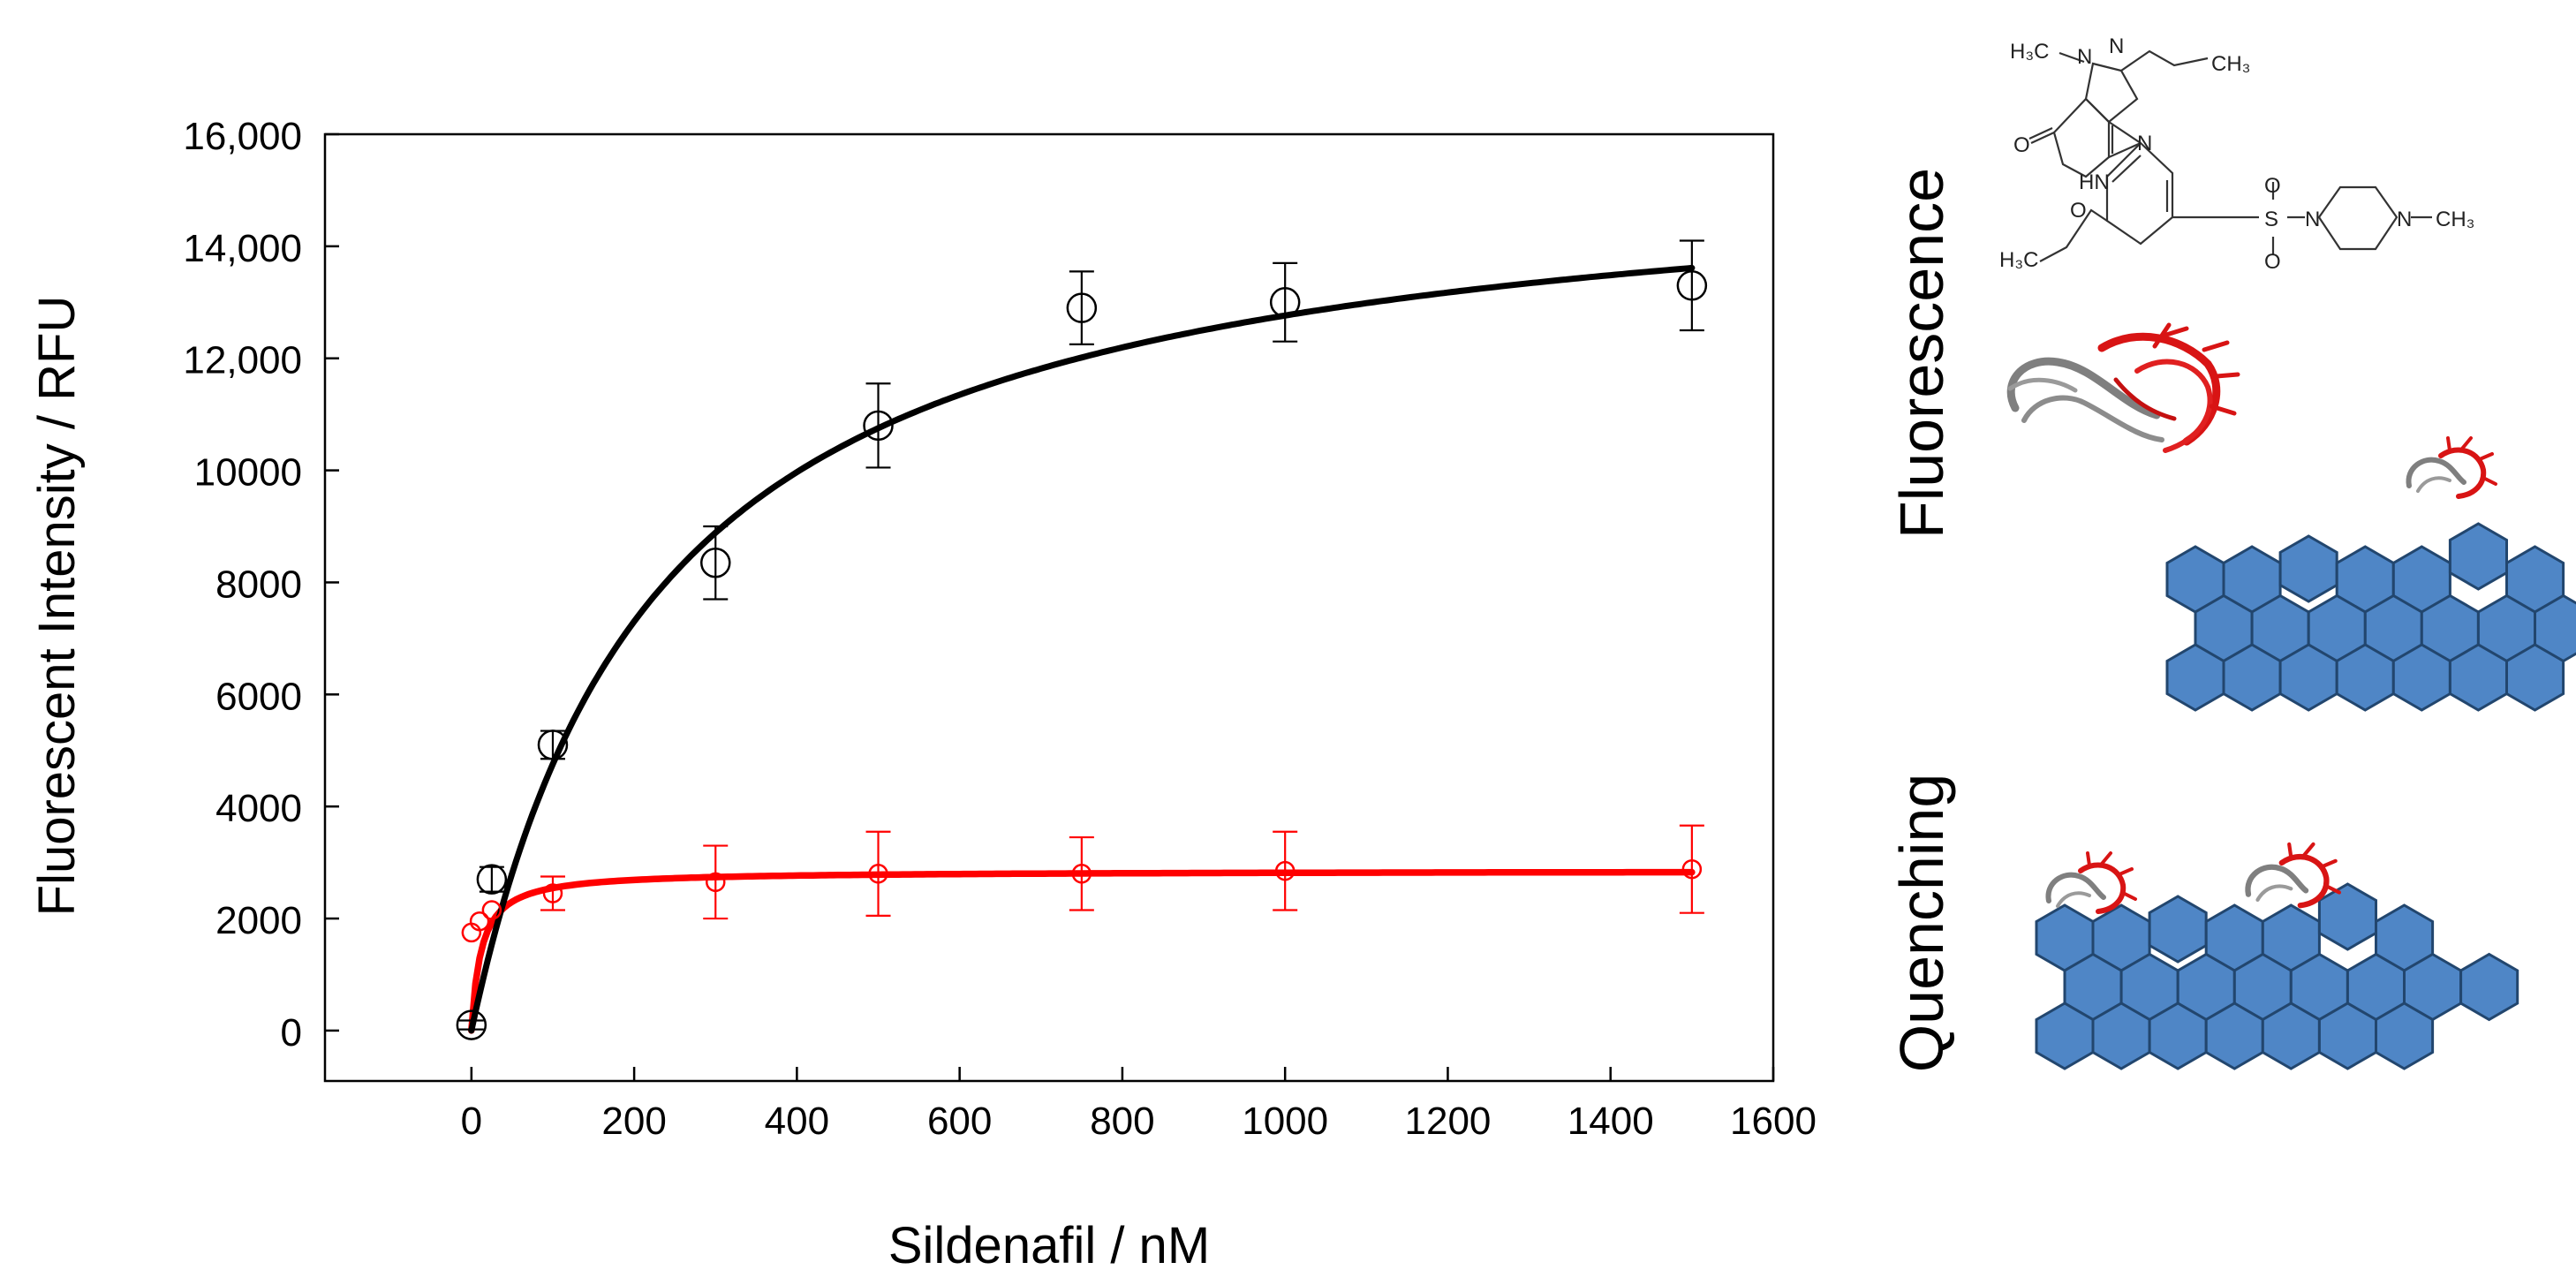 The width and height of the screenshot is (2576, 1285). What do you see at coordinates (291, 1032) in the screenshot?
I see `y-tick-label: 0` at bounding box center [291, 1032].